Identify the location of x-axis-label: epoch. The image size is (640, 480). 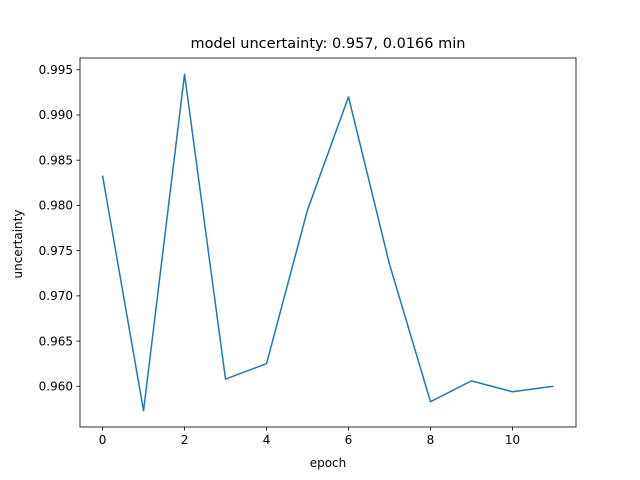
(328, 463).